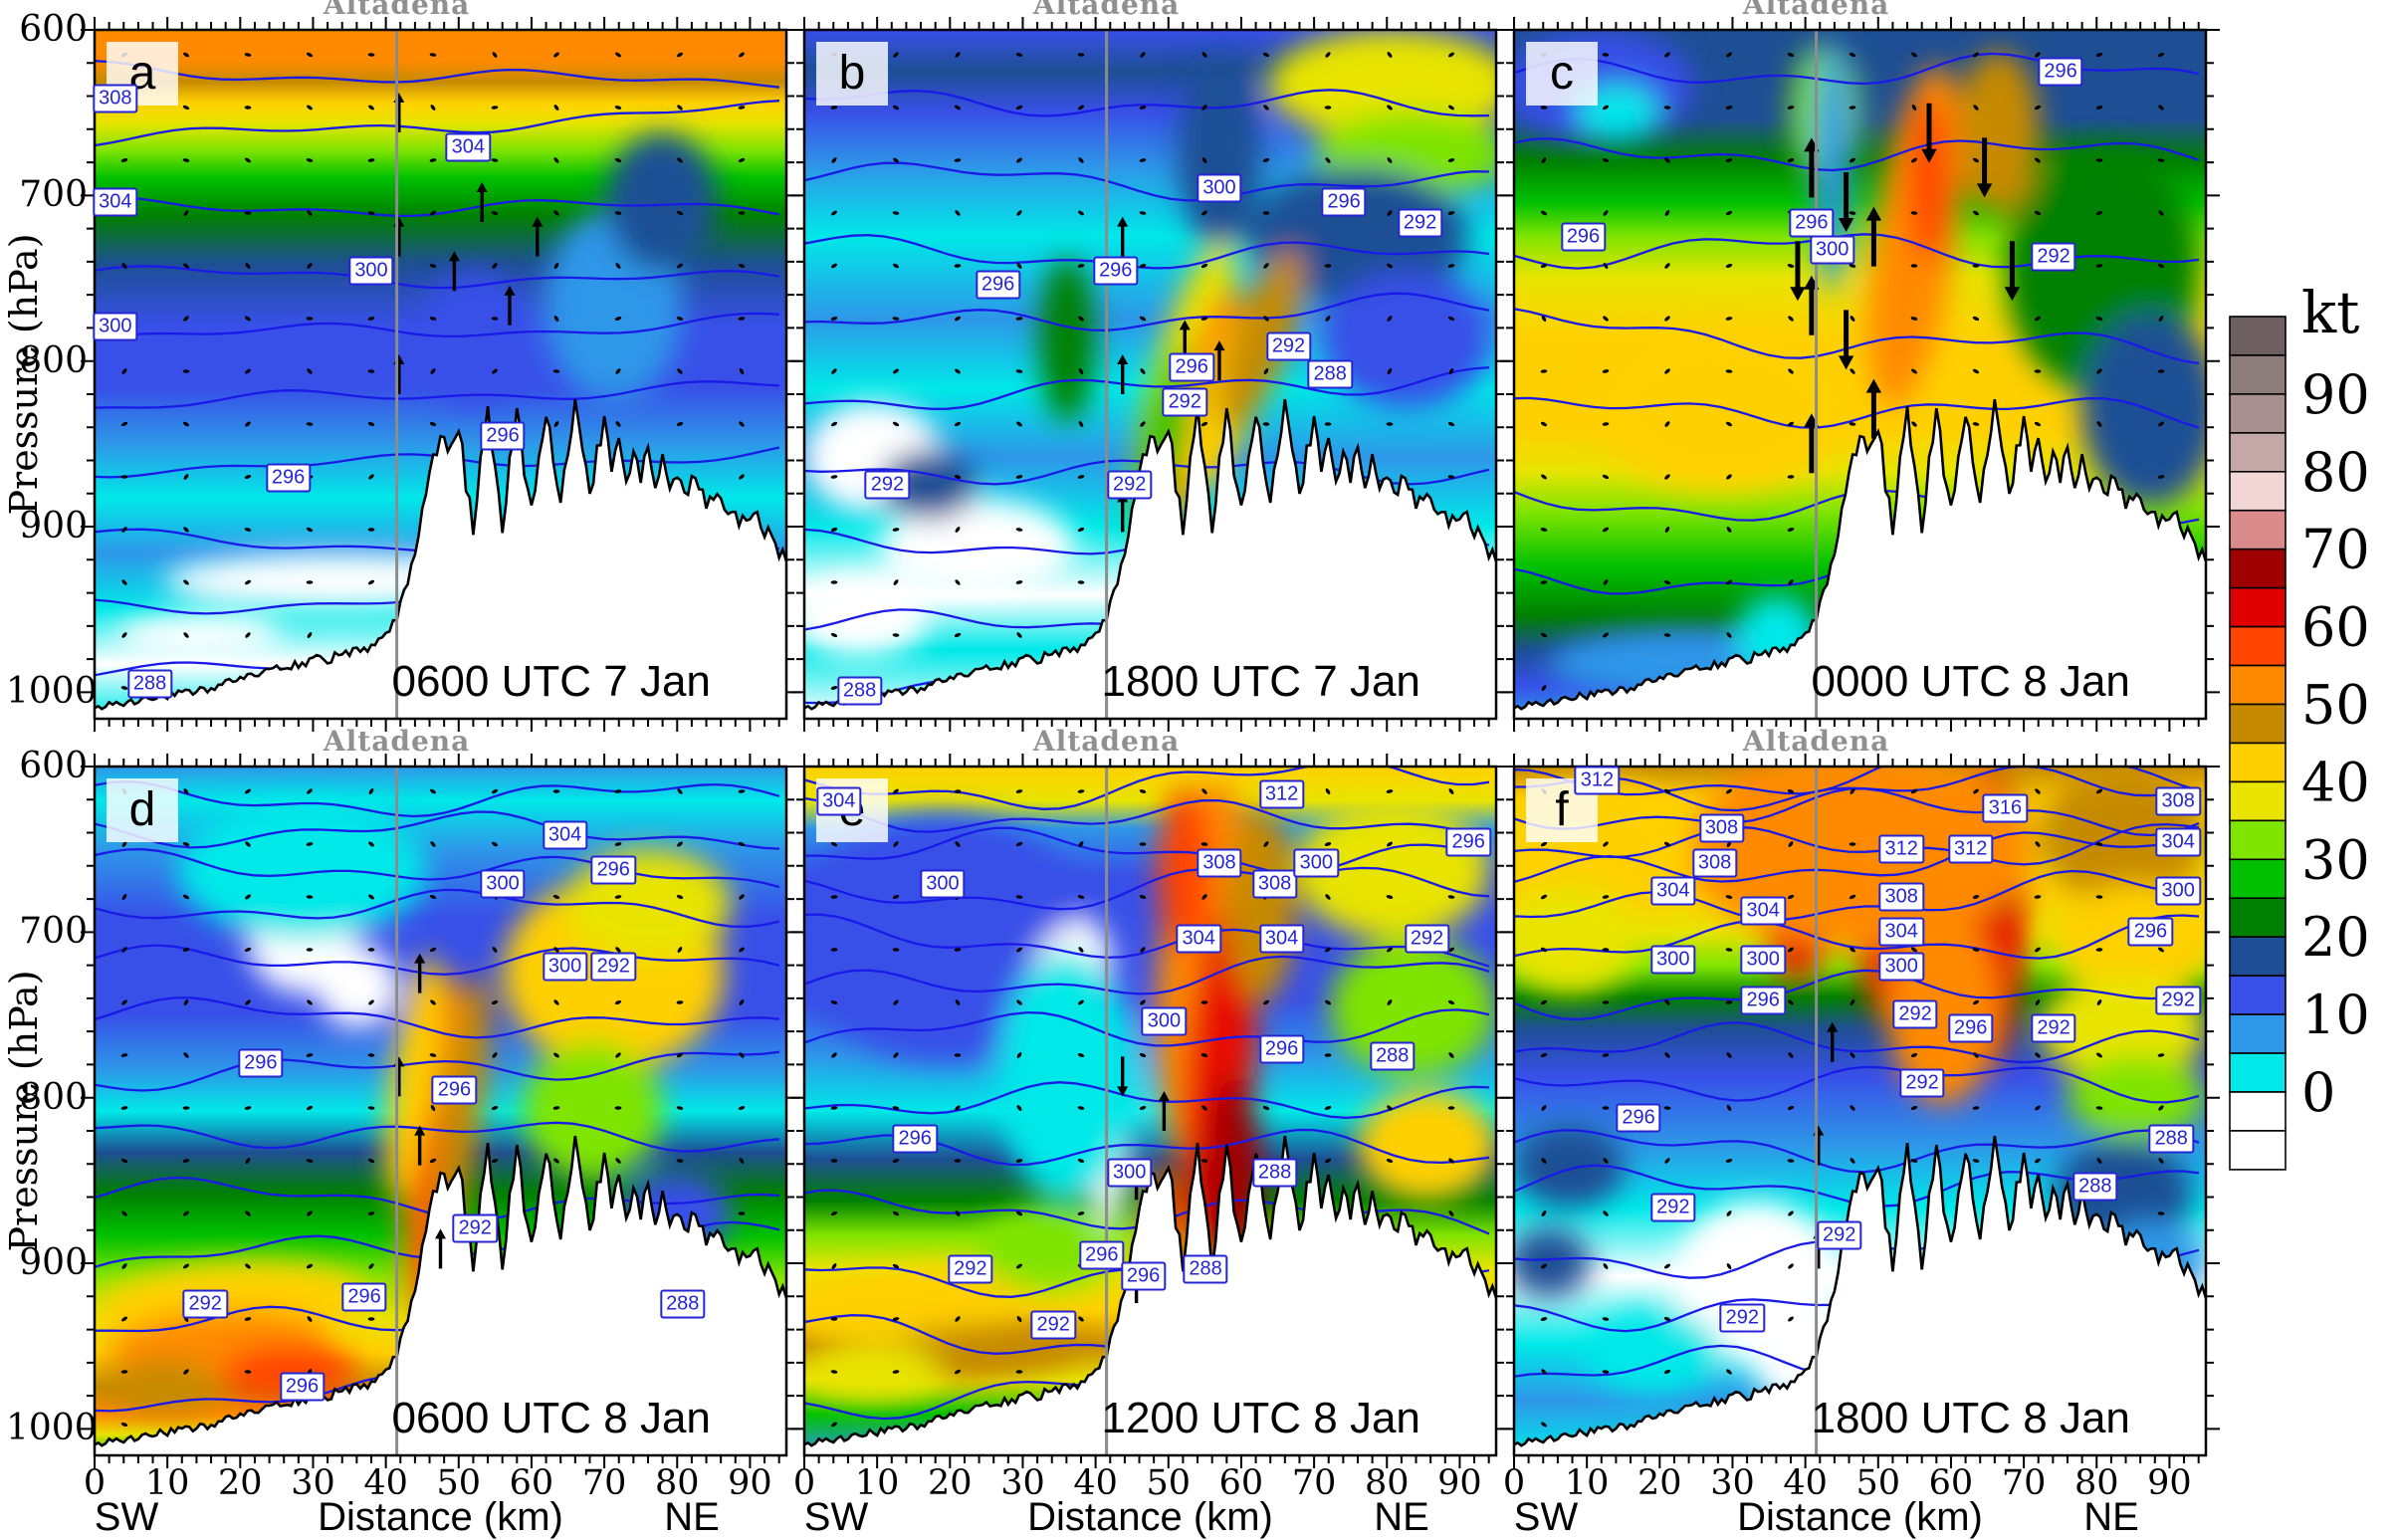 The height and width of the screenshot is (1540, 2396). Describe the element at coordinates (1860, 375) in the screenshot. I see `axis-ticks` at that location.